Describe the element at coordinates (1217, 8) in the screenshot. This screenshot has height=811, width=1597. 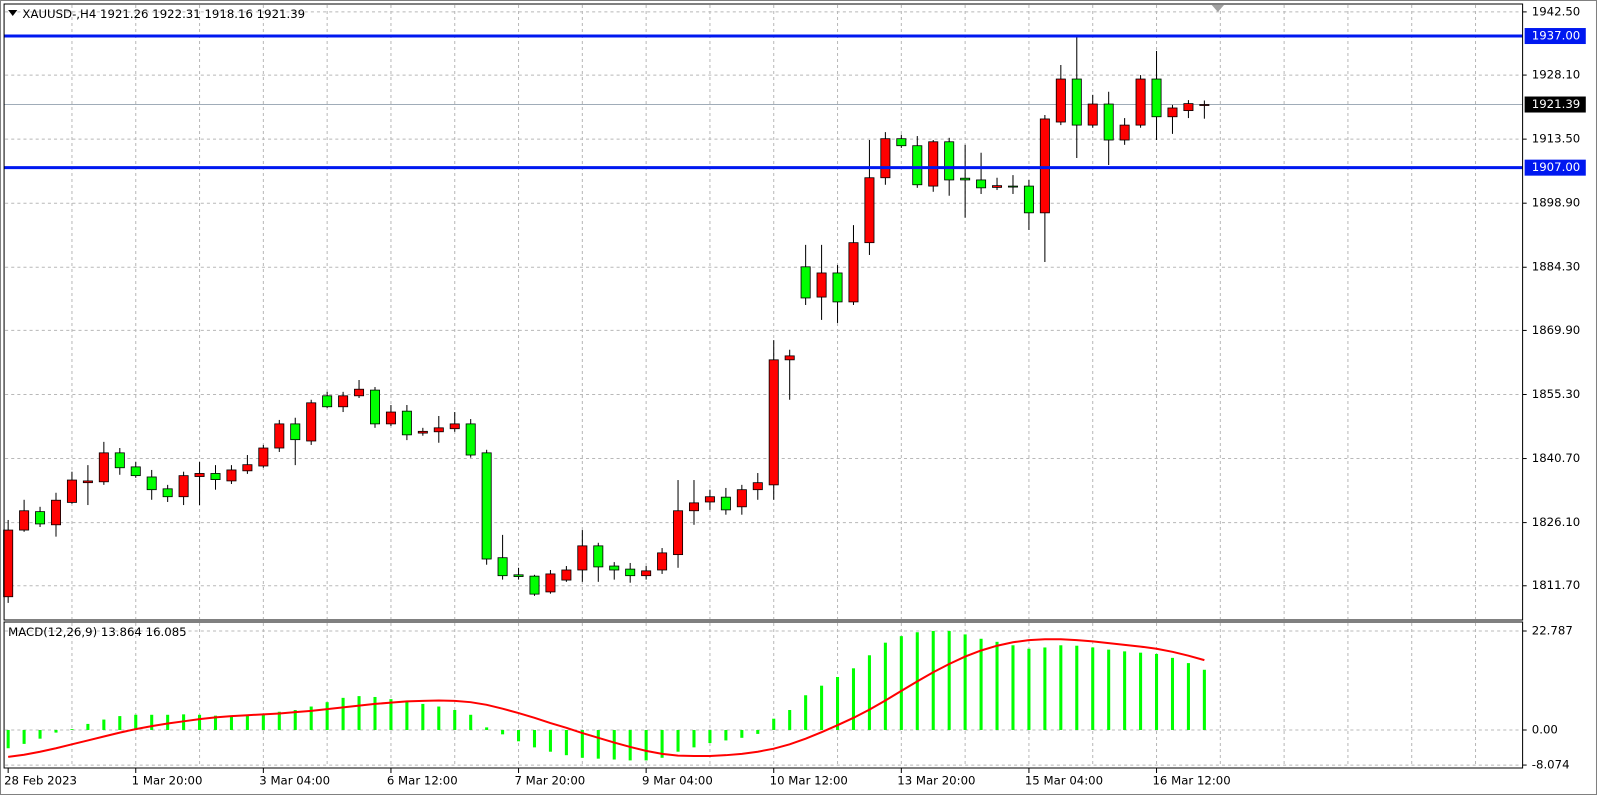
I see `chart-shift-marker` at that location.